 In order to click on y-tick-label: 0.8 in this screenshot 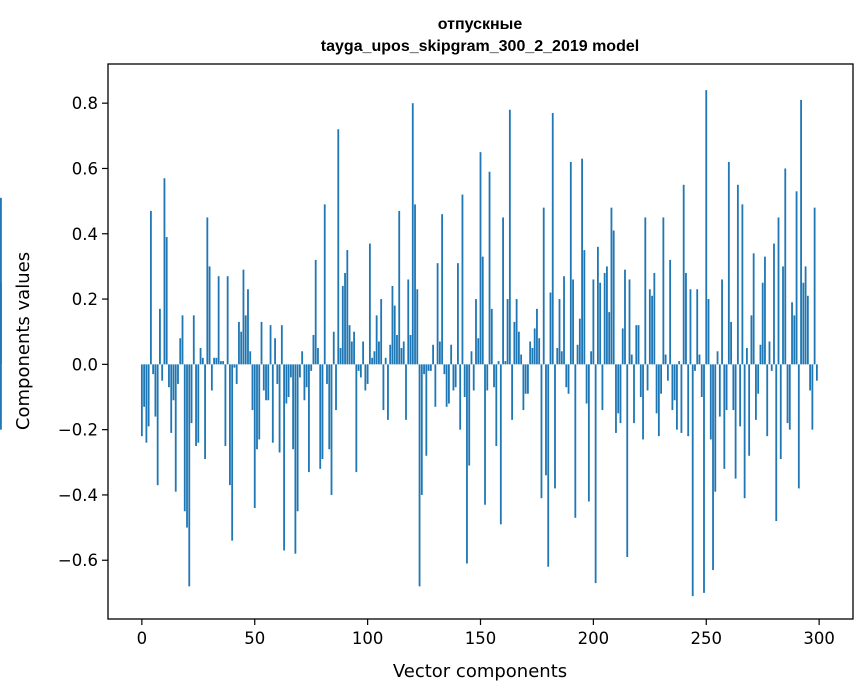, I will do `click(85, 103)`.